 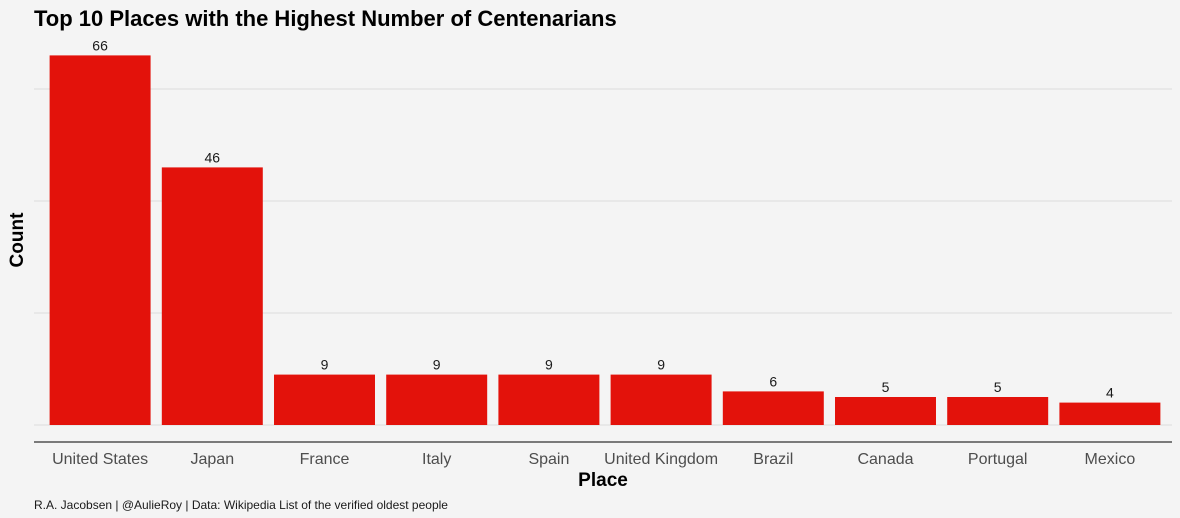 I want to click on data-label-portugal: 5, so click(x=998, y=387).